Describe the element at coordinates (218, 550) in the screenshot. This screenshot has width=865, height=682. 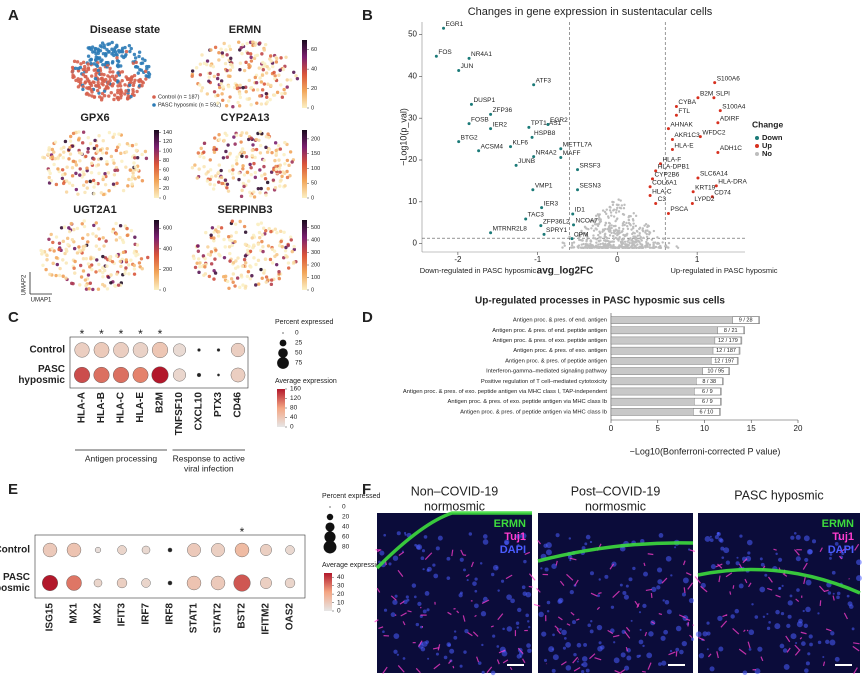
I see `dot` at that location.